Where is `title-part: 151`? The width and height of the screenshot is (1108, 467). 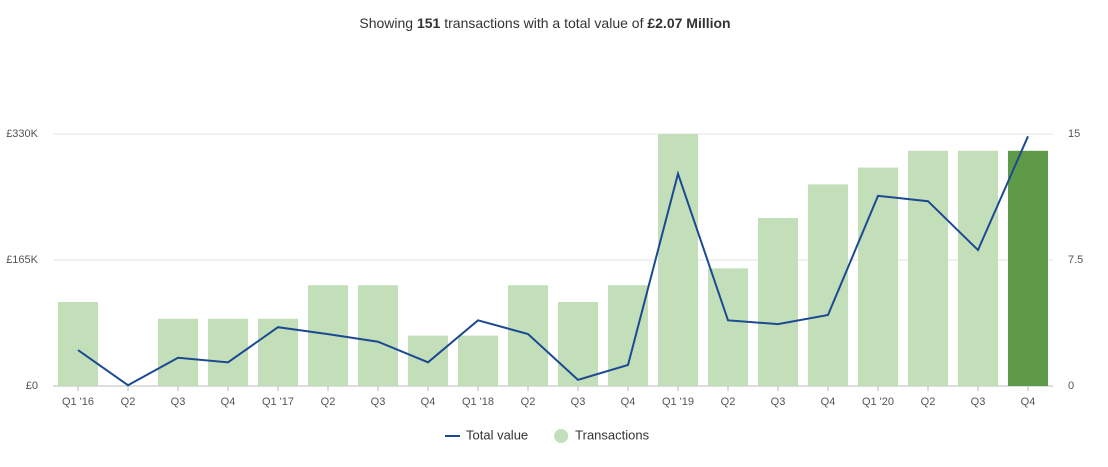
title-part: 151 is located at coordinates (429, 23).